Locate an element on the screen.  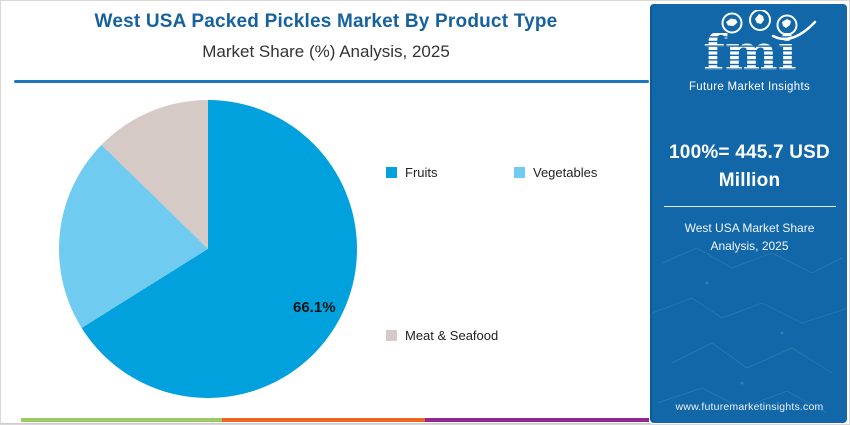
accent-bar-green is located at coordinates (121, 420).